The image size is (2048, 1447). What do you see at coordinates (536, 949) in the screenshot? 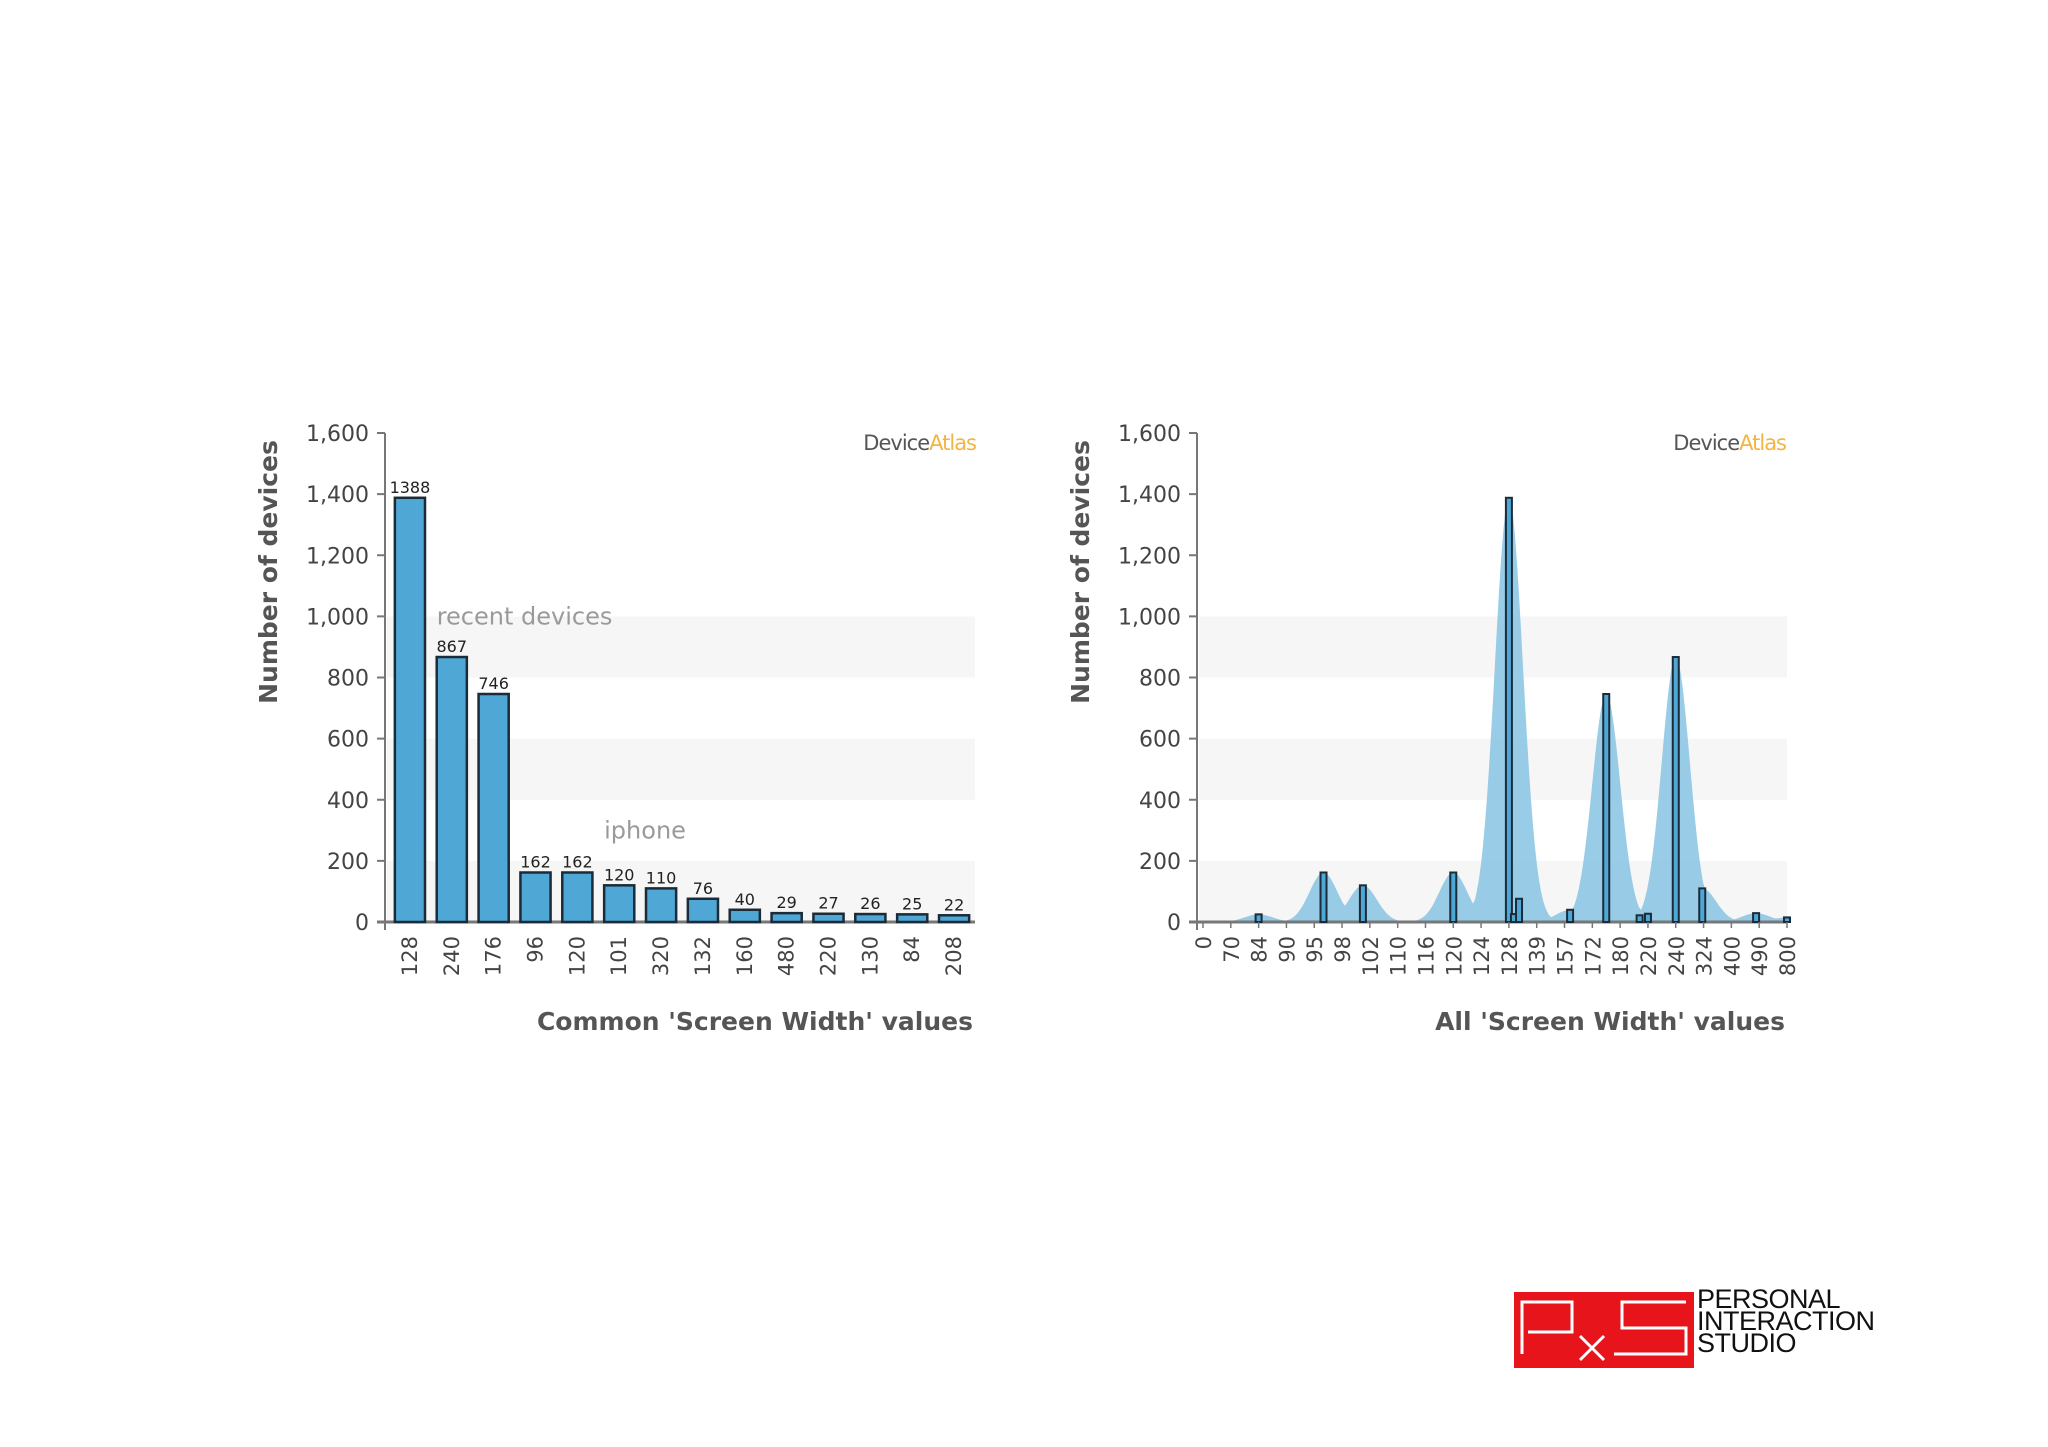
I see `chart1-x-tick-label: 96` at bounding box center [536, 949].